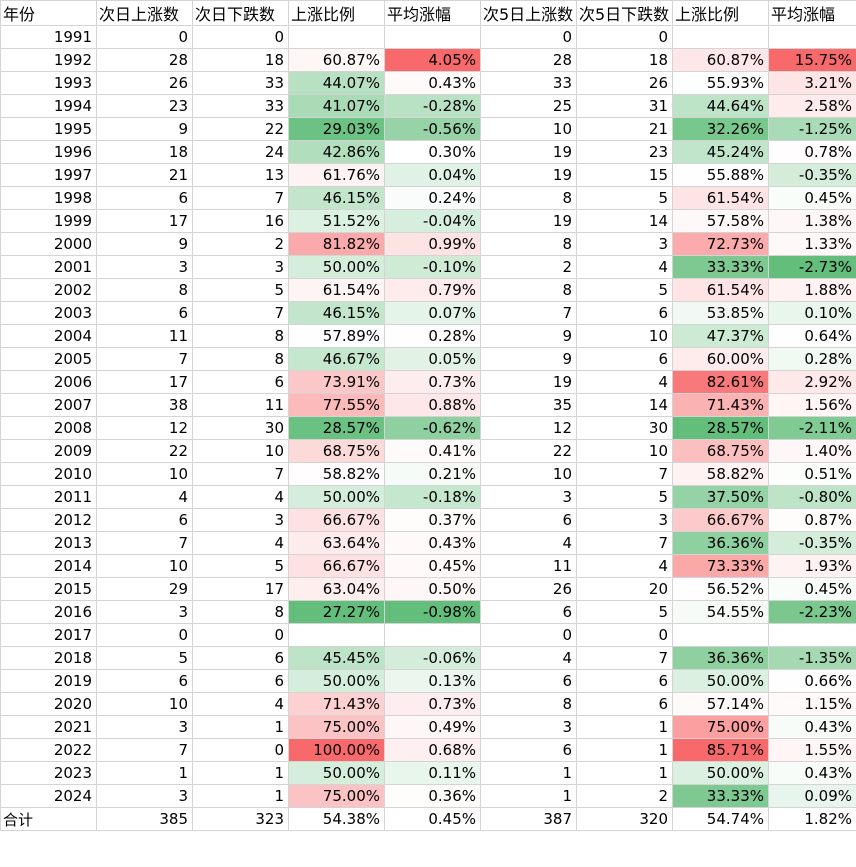 This screenshot has height=867, width=856. What do you see at coordinates (336, 13) in the screenshot?
I see `header-cell-up-ratio: 上涨比例` at bounding box center [336, 13].